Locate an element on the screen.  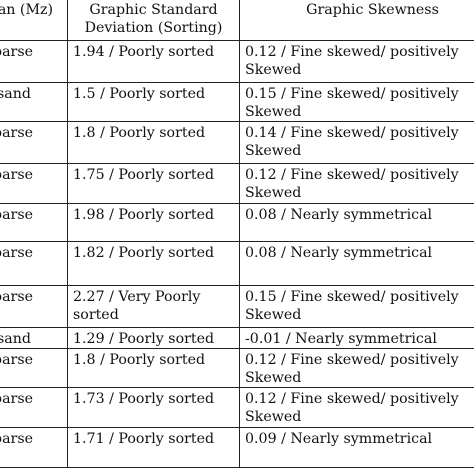
cell-sorting-line: 1.29 / Poorly sorted is located at coordinates (144, 339).